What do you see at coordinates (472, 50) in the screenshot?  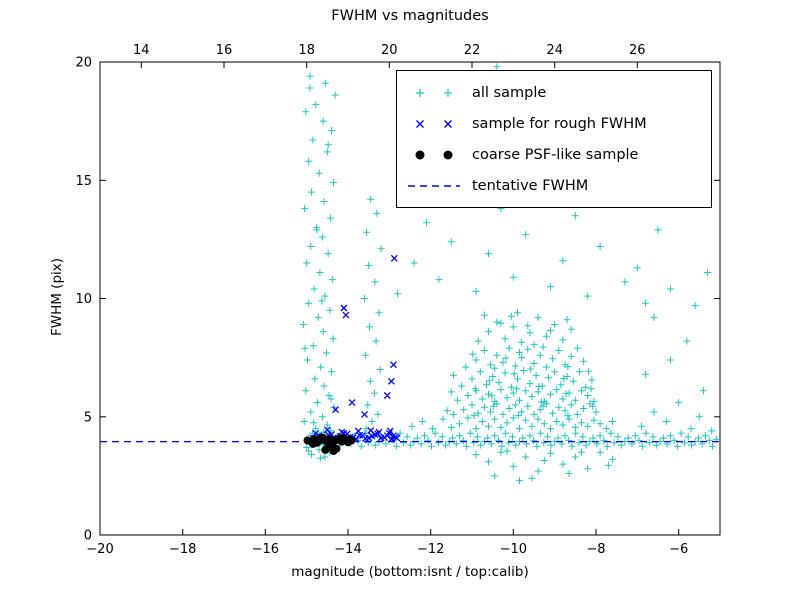 I see `top-tick-label: 22` at bounding box center [472, 50].